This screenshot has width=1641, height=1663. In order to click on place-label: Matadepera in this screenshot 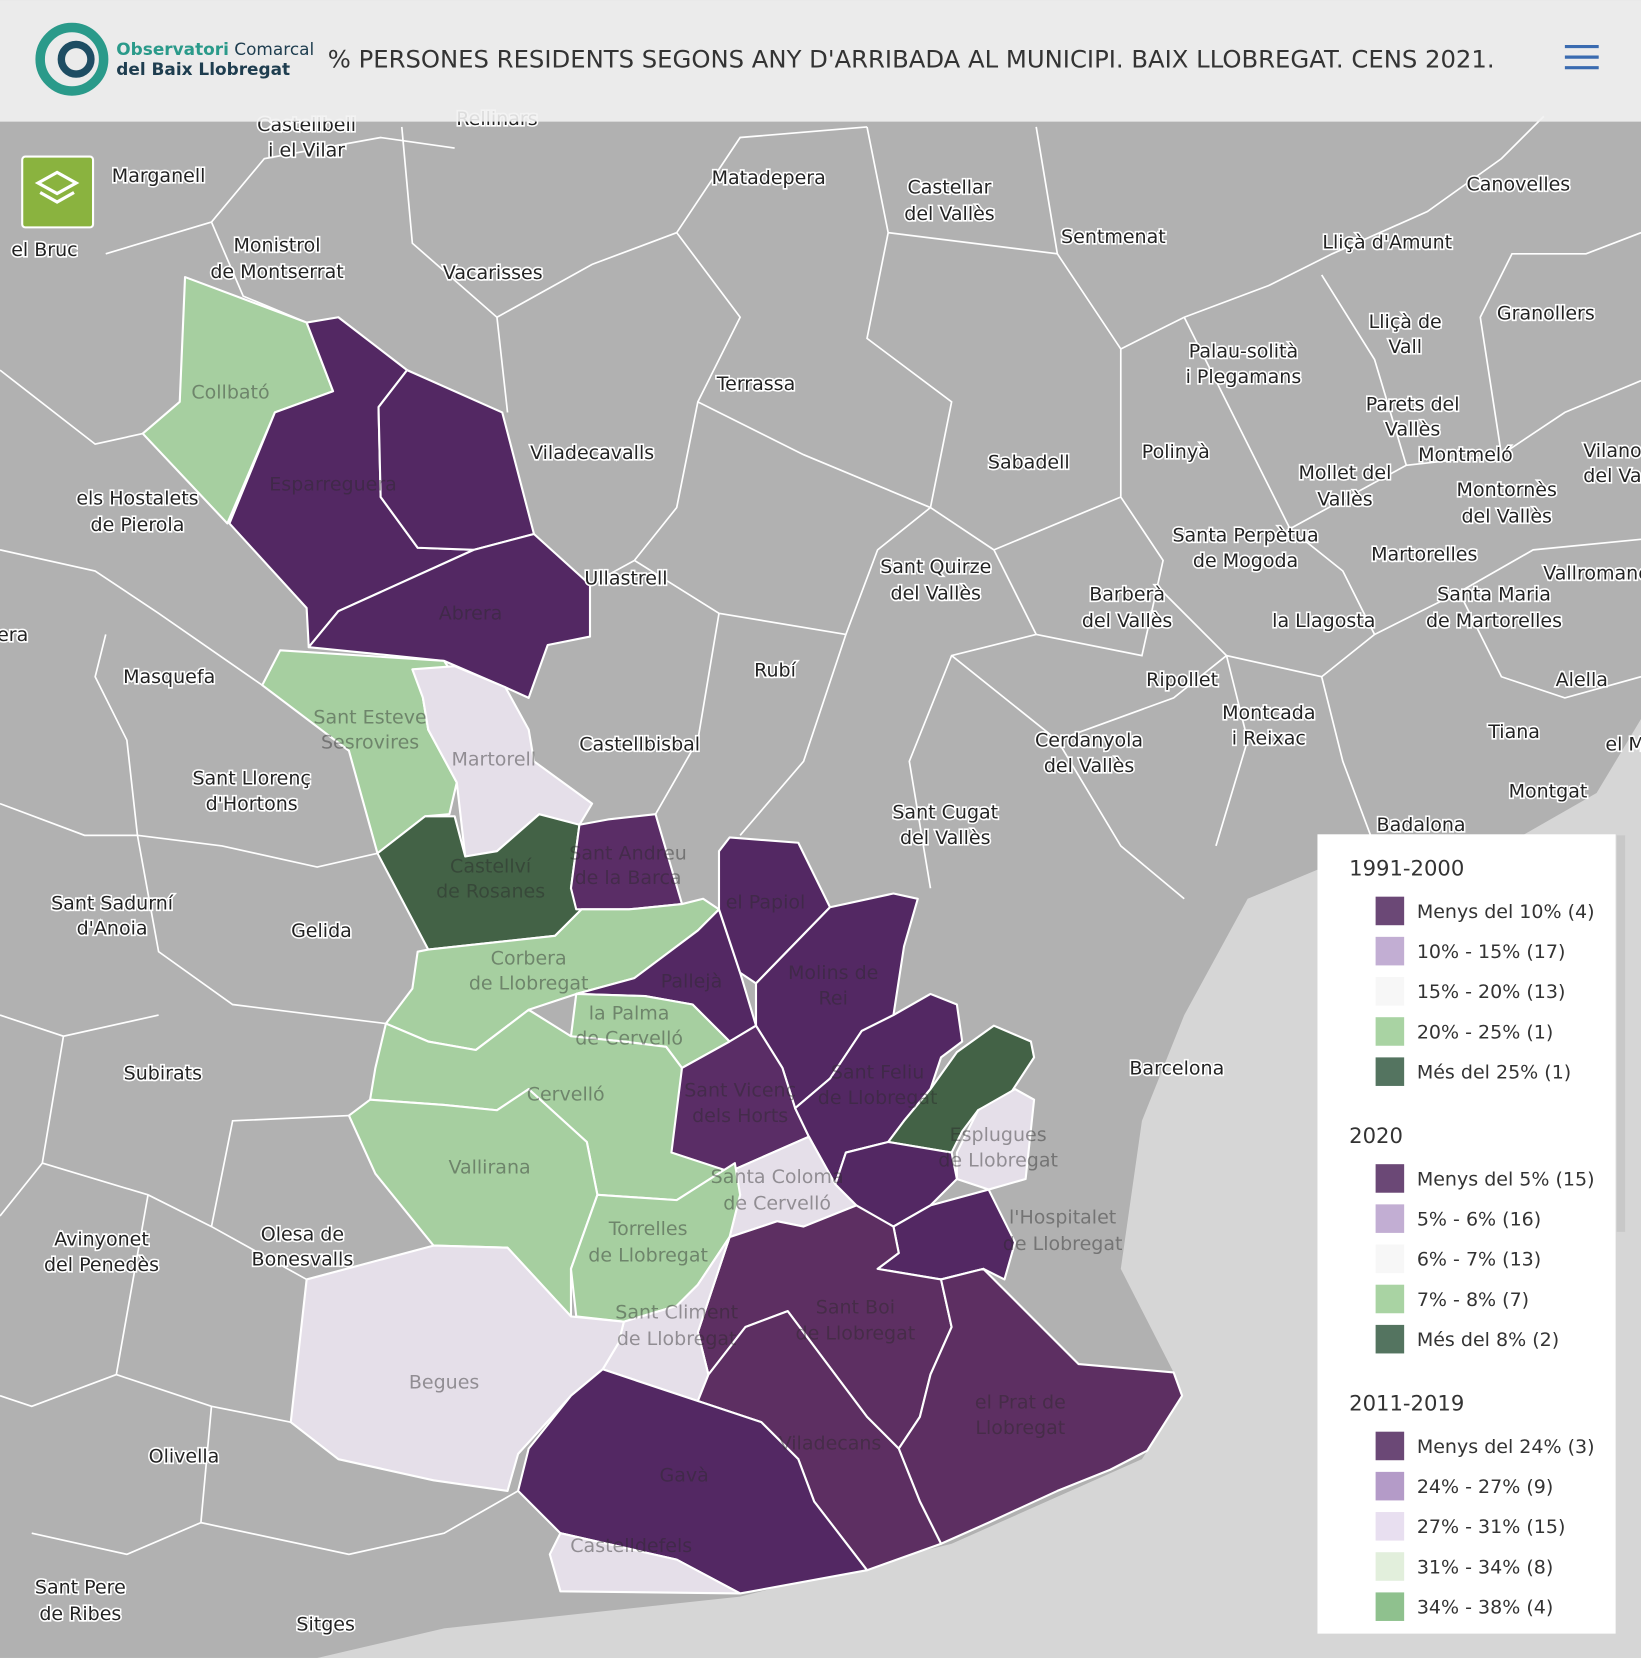, I will do `click(769, 178)`.